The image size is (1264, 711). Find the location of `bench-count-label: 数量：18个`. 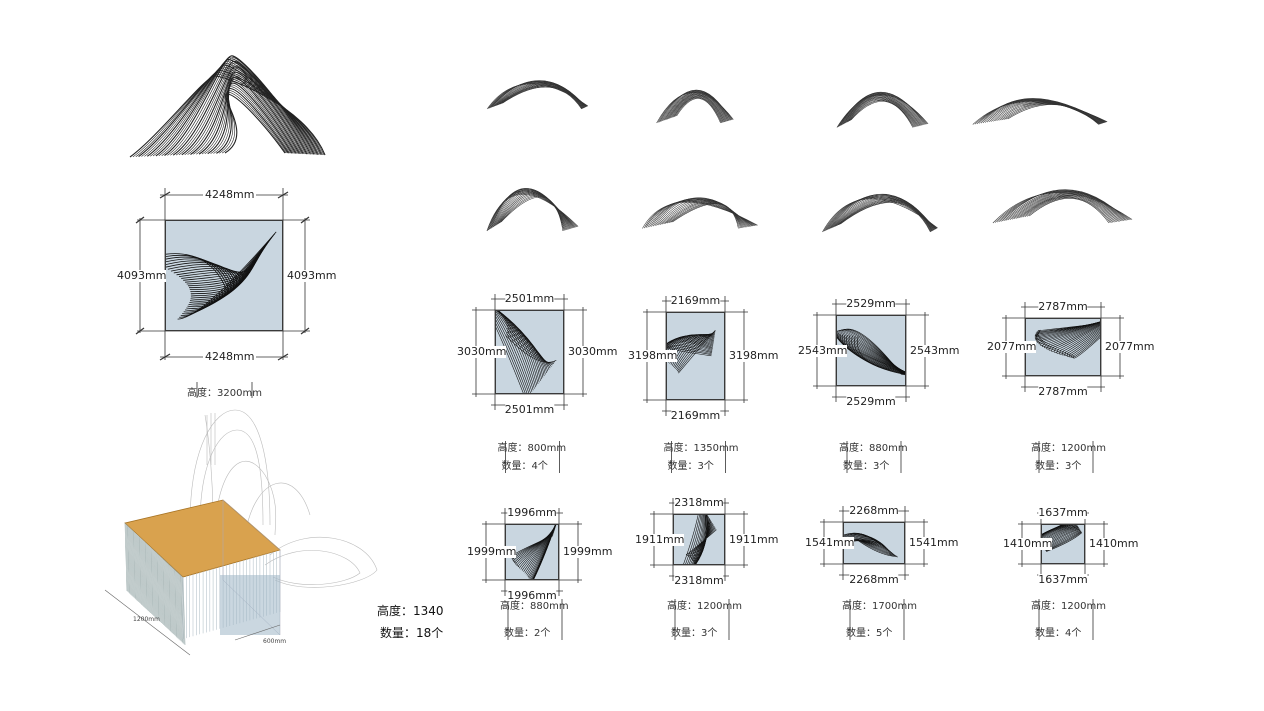

bench-count-label: 数量：18个 is located at coordinates (412, 633).